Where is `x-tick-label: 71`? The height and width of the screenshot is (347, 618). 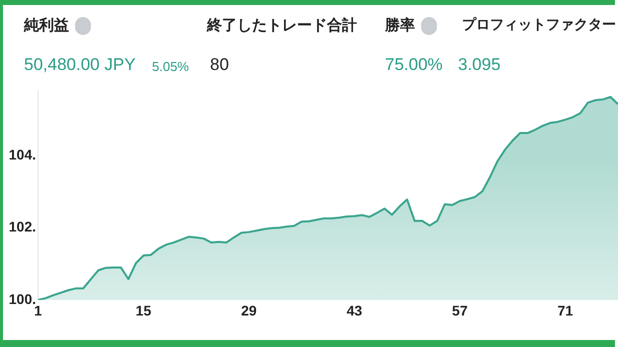
x-tick-label: 71 is located at coordinates (565, 310).